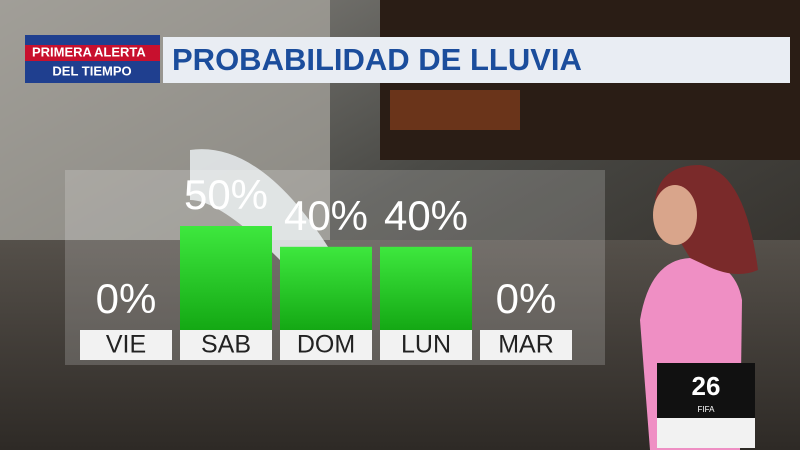  Describe the element at coordinates (226, 194) in the screenshot. I see `value-label: 50%` at that location.